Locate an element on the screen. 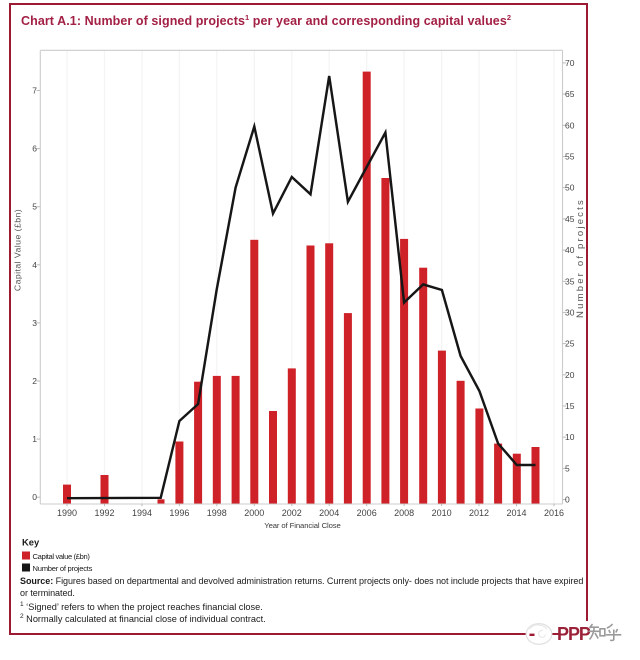 Image resolution: width=640 pixels, height=660 pixels. svg-text: 2002 is located at coordinates (292, 513).